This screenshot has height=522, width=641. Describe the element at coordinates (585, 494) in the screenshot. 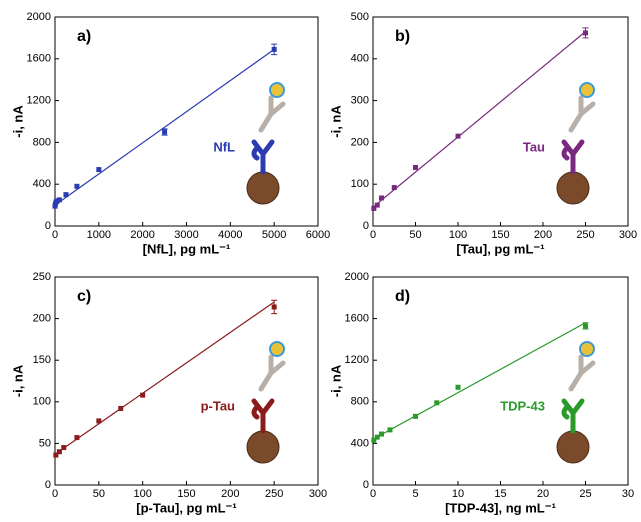

I see `x-tick-label: 25` at that location.